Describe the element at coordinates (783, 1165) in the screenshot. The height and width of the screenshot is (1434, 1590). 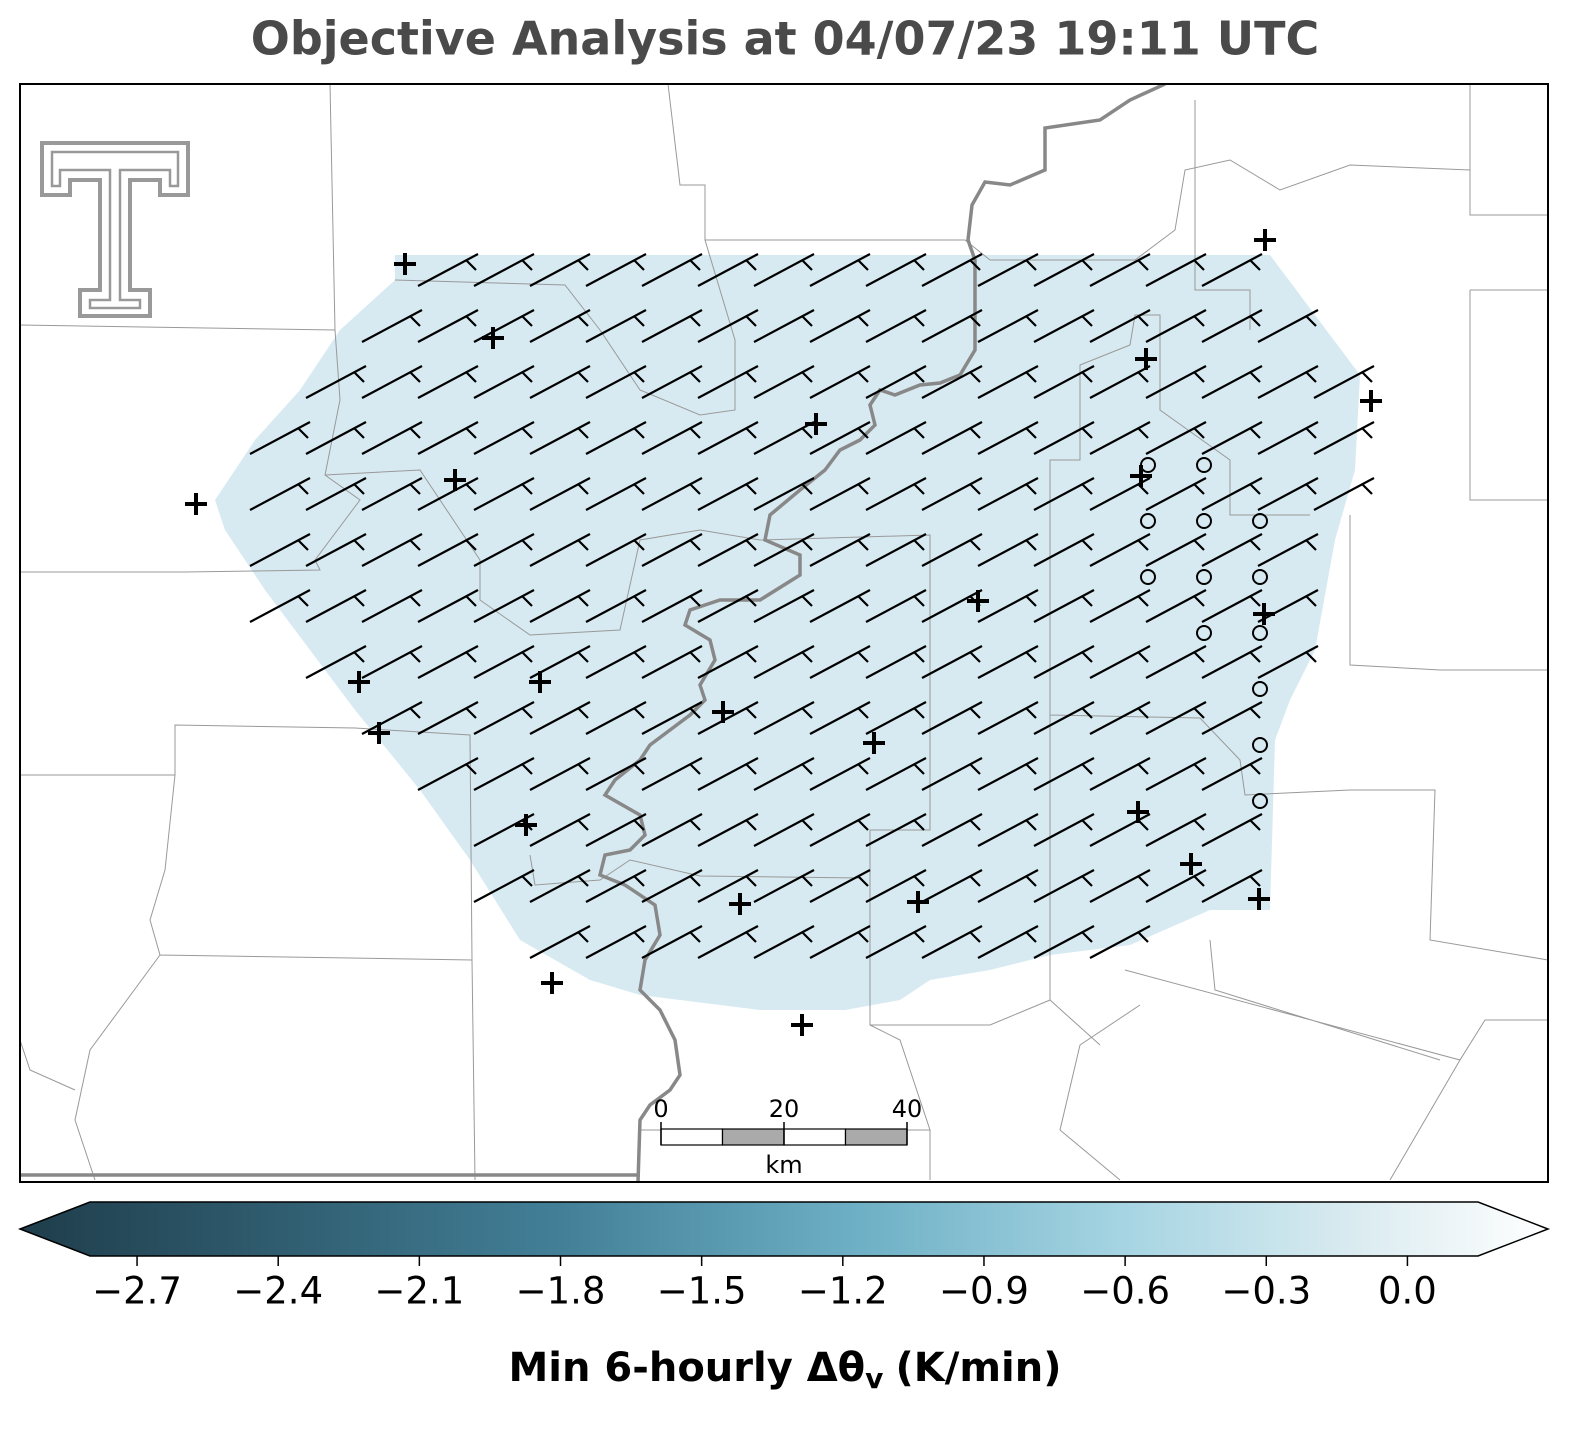
I see `scale-unit: km` at that location.